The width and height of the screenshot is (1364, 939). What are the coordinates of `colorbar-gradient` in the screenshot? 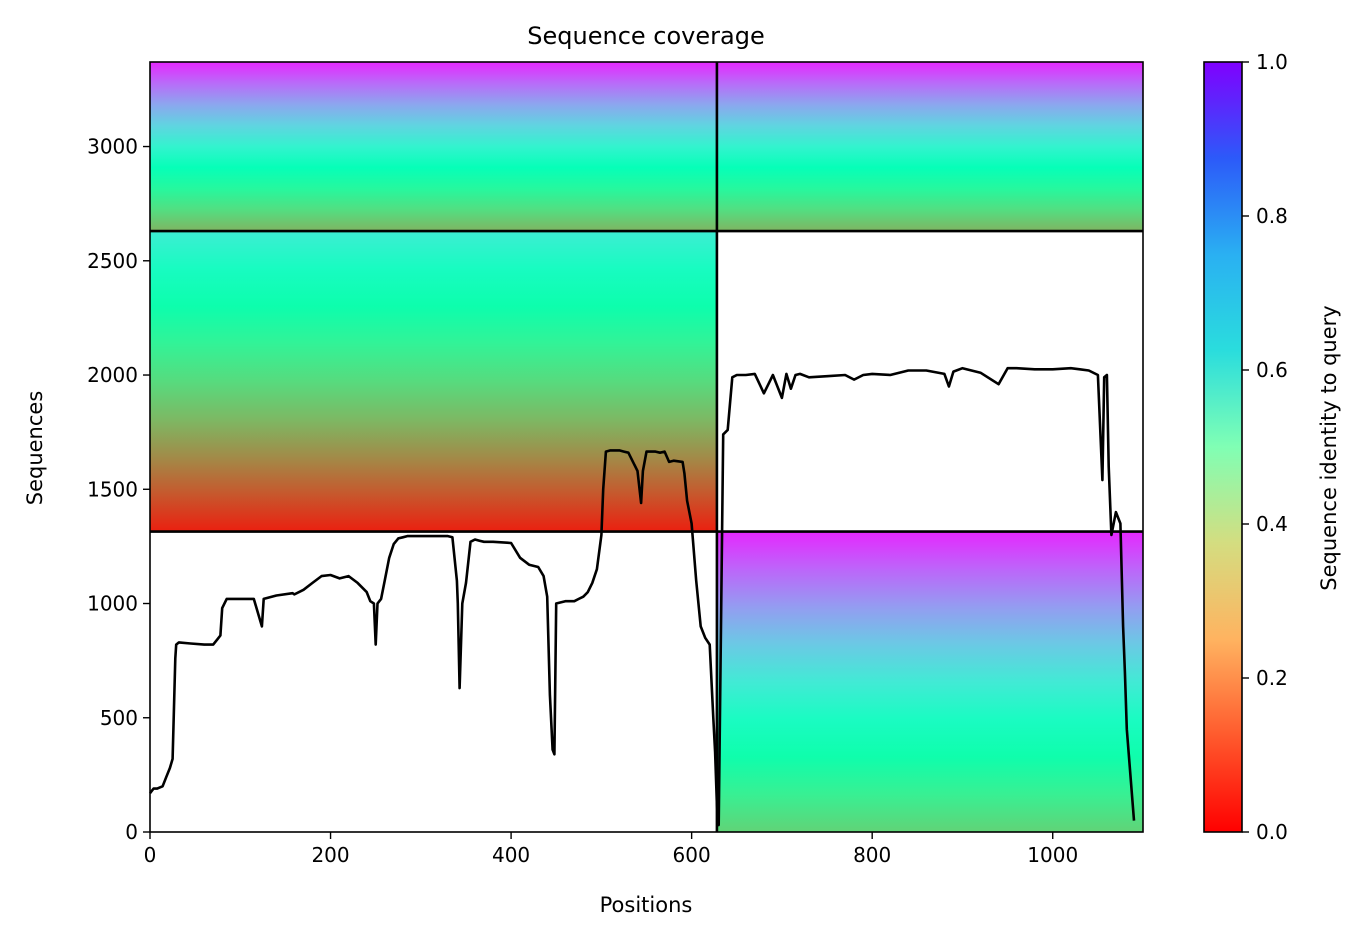 It's located at (1223, 447).